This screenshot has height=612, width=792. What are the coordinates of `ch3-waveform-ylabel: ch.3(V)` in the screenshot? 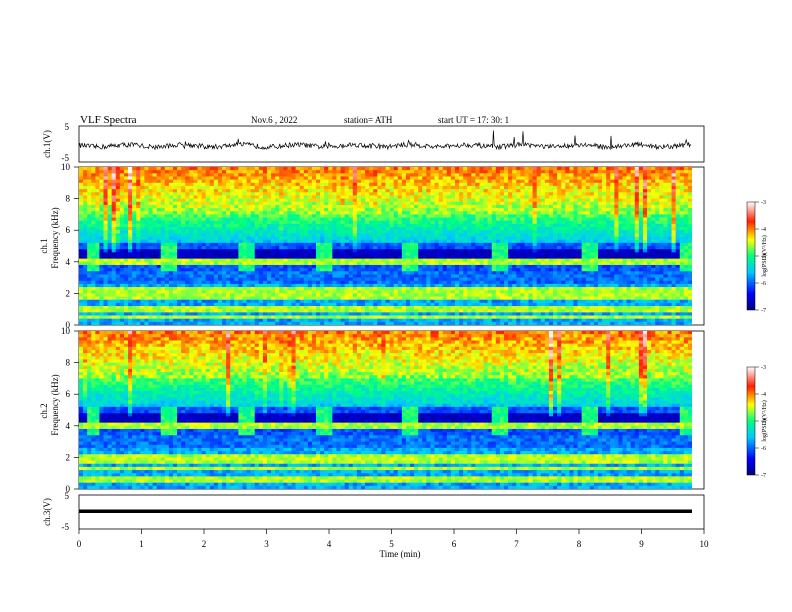 It's located at (47, 512).